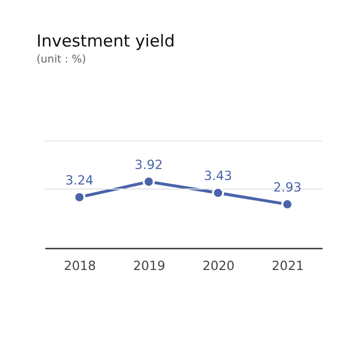 The height and width of the screenshot is (338, 358). What do you see at coordinates (287, 187) in the screenshot?
I see `data-label: 2.93` at bounding box center [287, 187].